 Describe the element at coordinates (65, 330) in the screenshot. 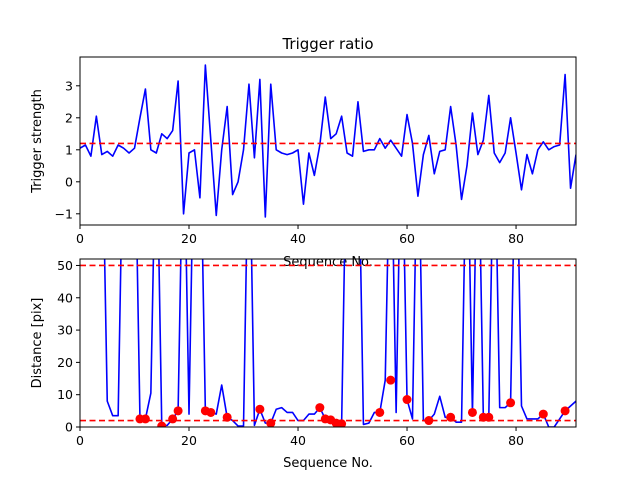

I see `y-tick-label: 30` at that location.